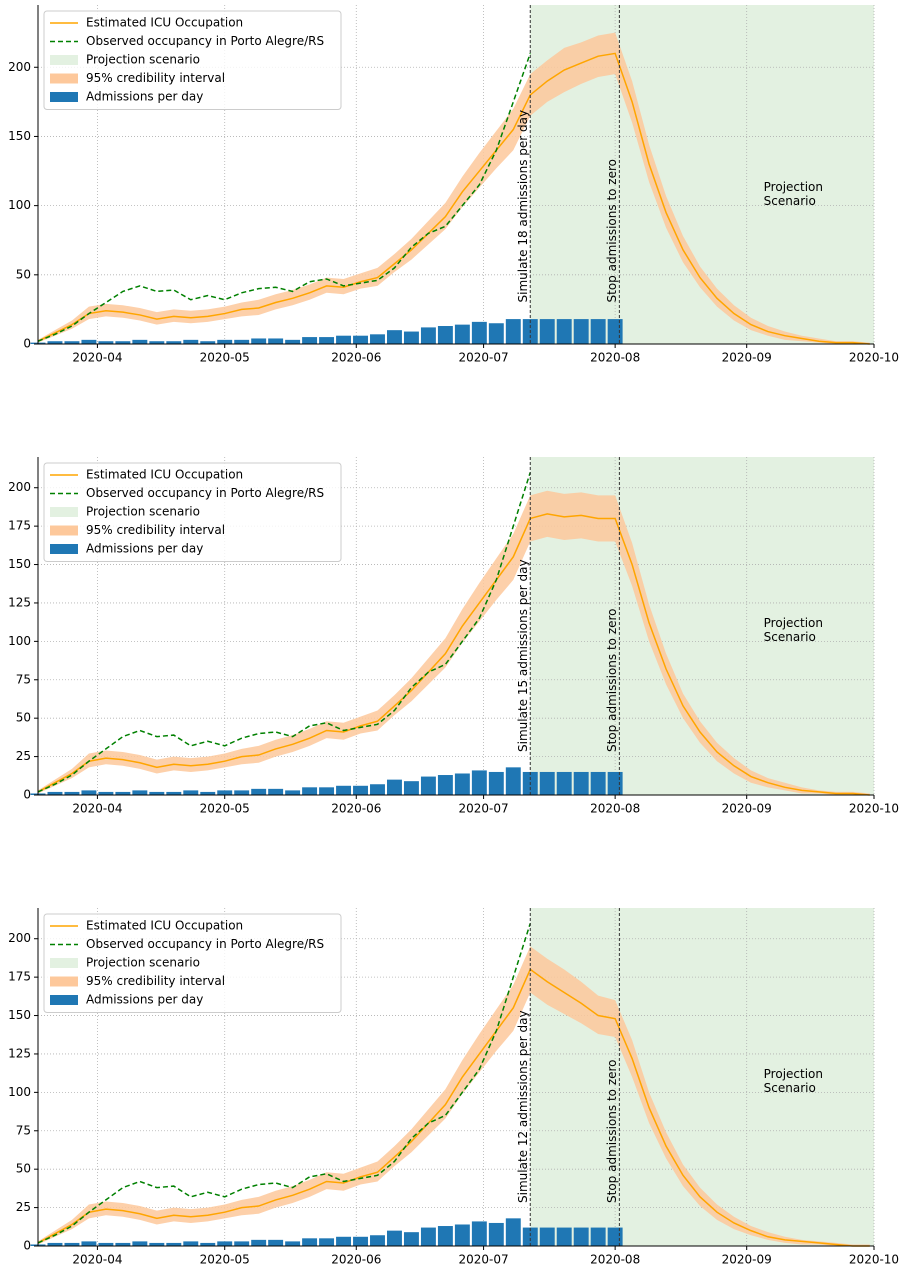 Image resolution: width=905 pixels, height=1269 pixels. I want to click on legend-label: Estimated ICU Occupation, so click(164, 475).